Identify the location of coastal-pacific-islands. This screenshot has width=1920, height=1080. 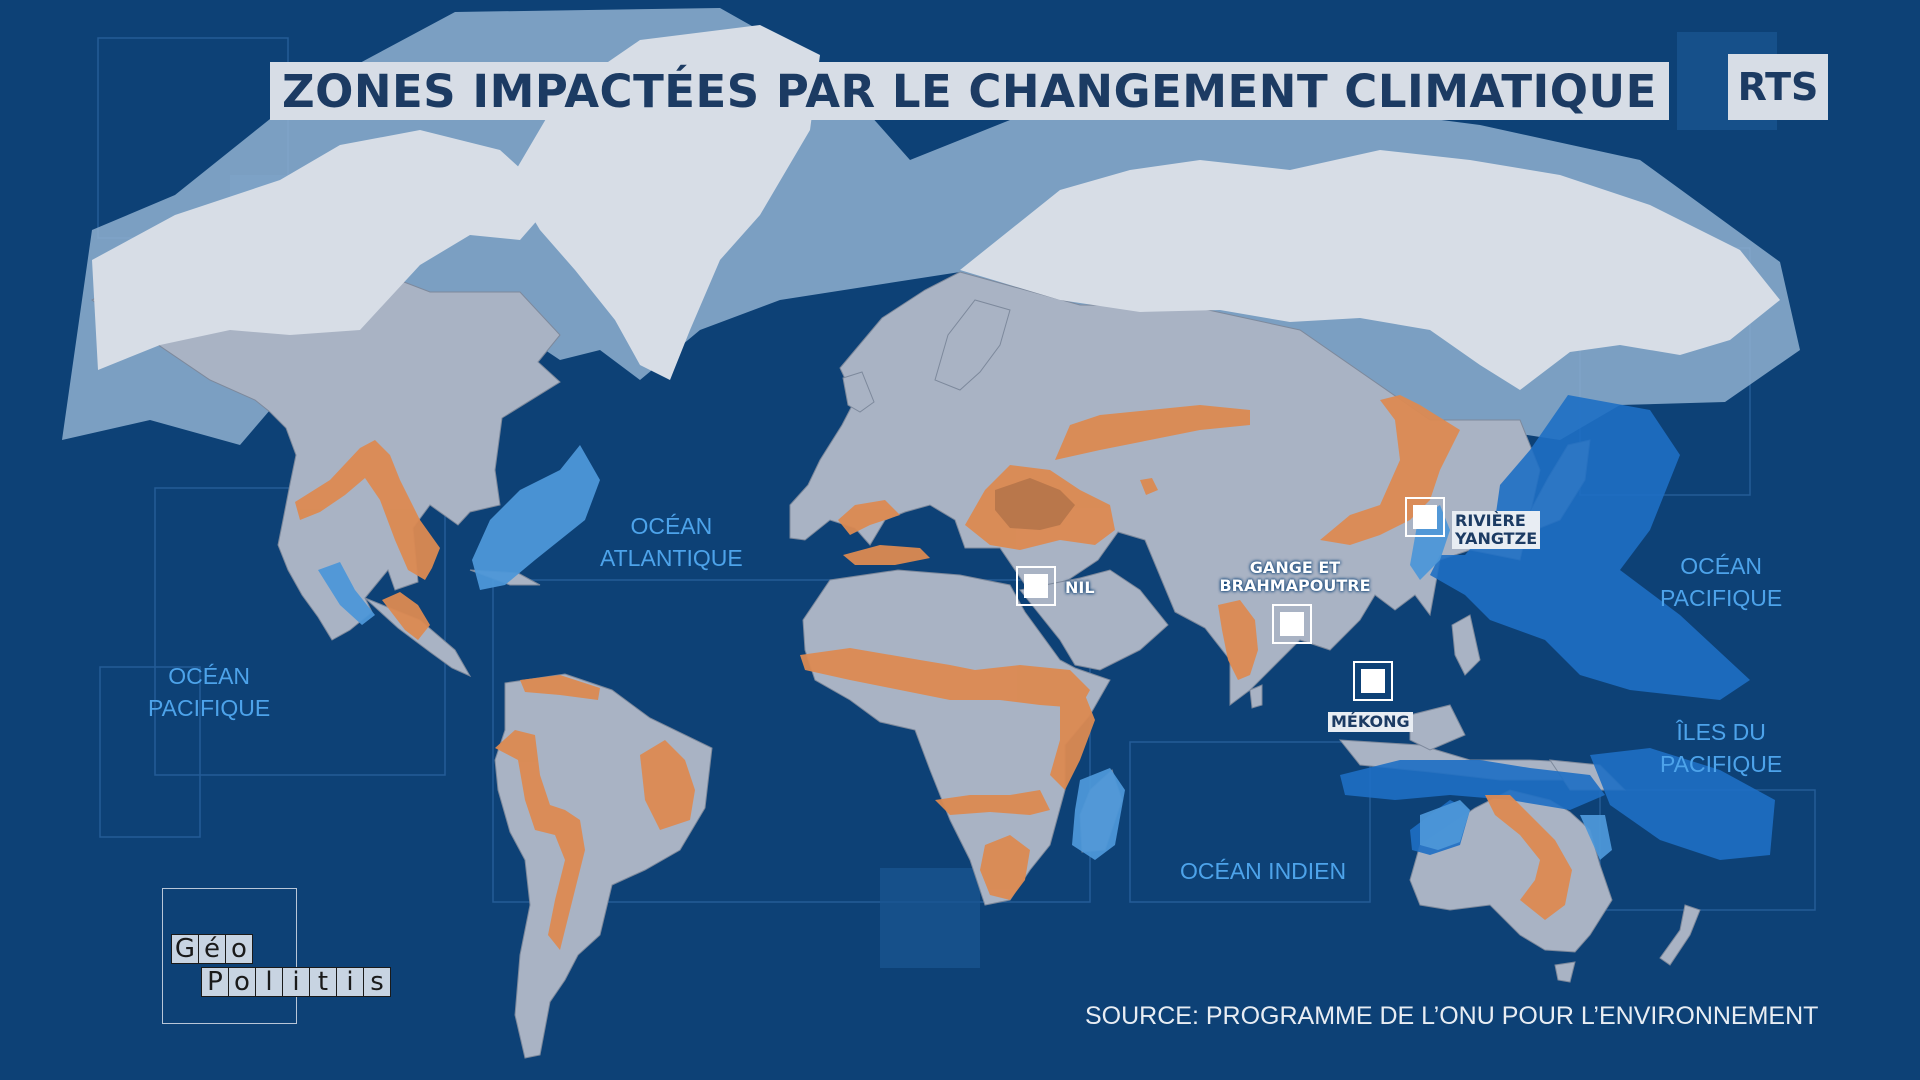
(1682, 804).